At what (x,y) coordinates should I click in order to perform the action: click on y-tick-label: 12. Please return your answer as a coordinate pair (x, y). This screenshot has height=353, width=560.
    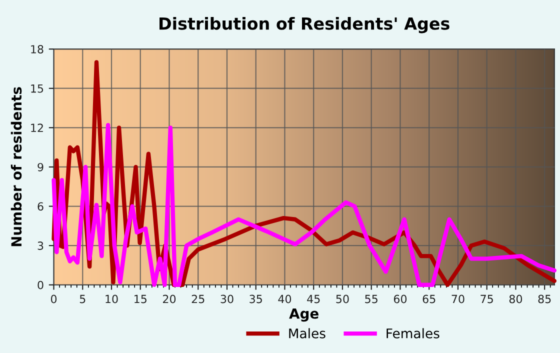
    Looking at the image, I should click on (37, 128).